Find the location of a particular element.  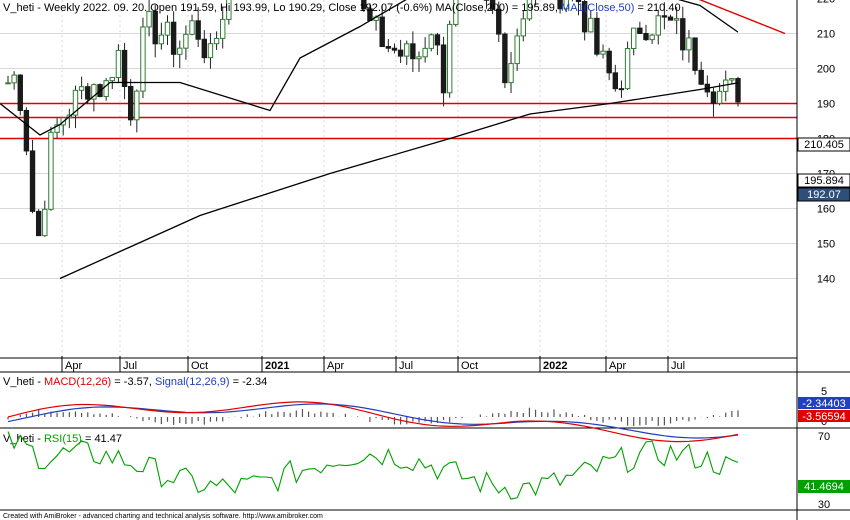

badge-signal: -2.34403 is located at coordinates (824, 403).